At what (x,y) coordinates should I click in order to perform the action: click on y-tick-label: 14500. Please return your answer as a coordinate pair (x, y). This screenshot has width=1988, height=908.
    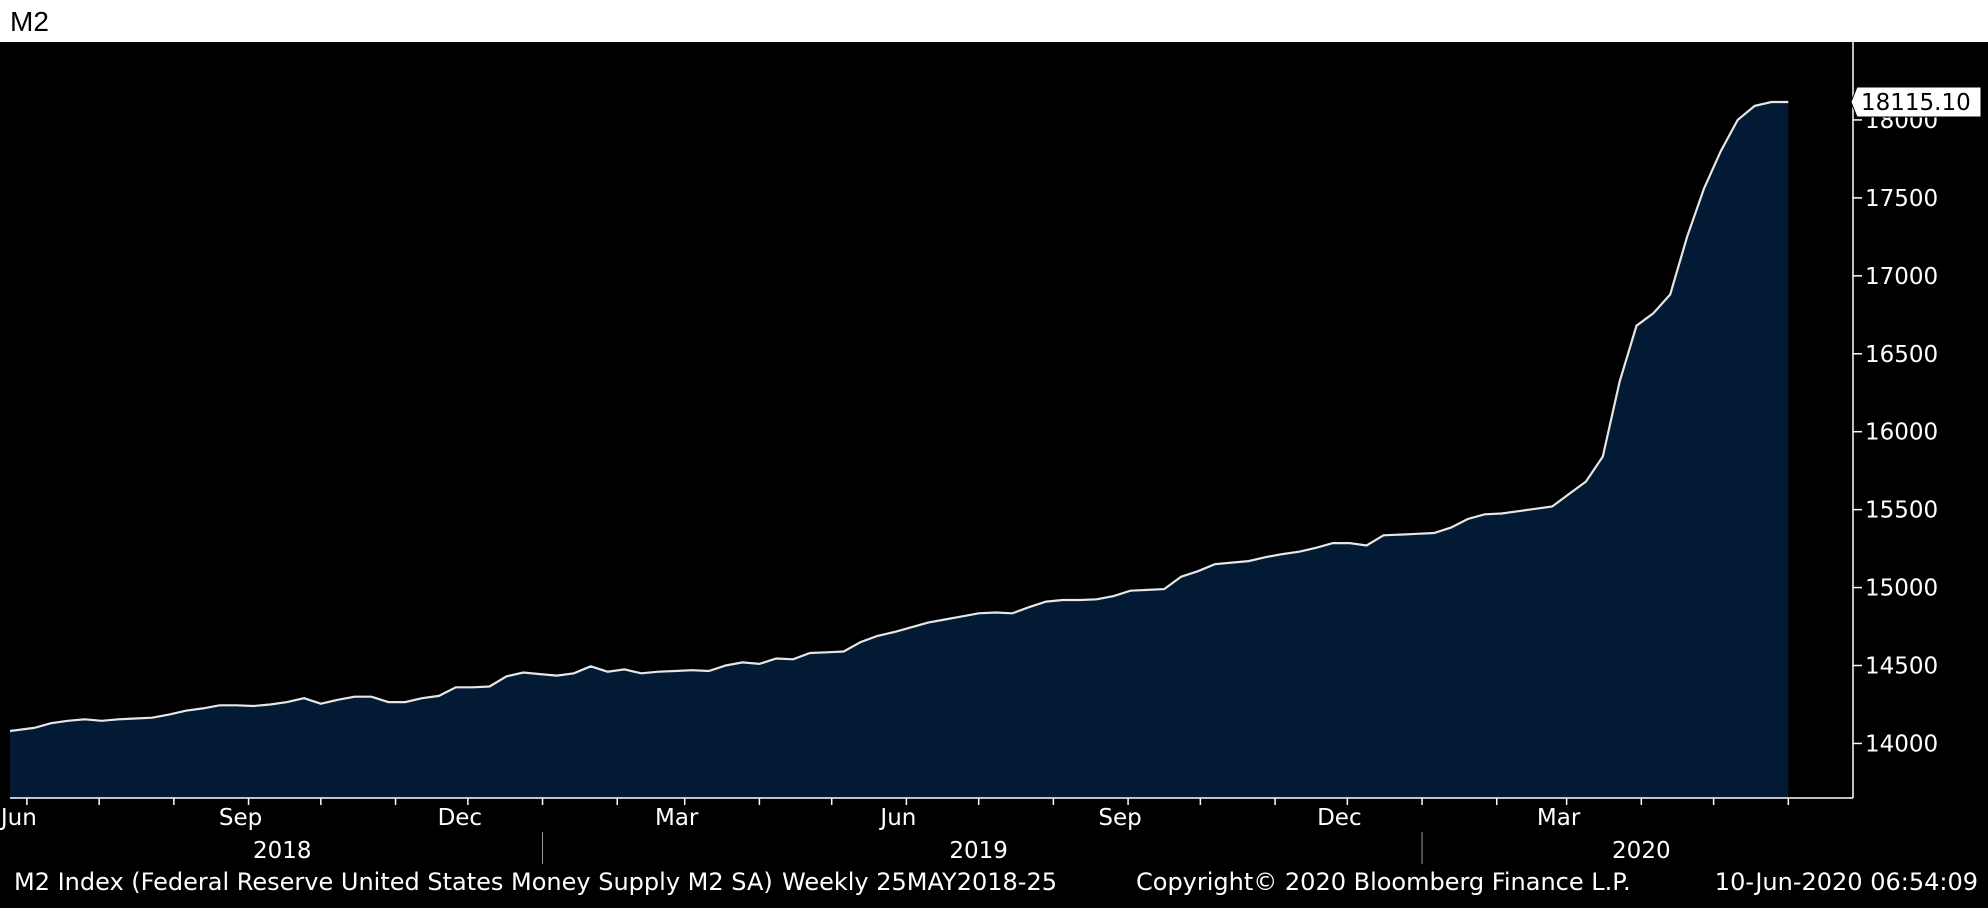
    Looking at the image, I should click on (1901, 667).